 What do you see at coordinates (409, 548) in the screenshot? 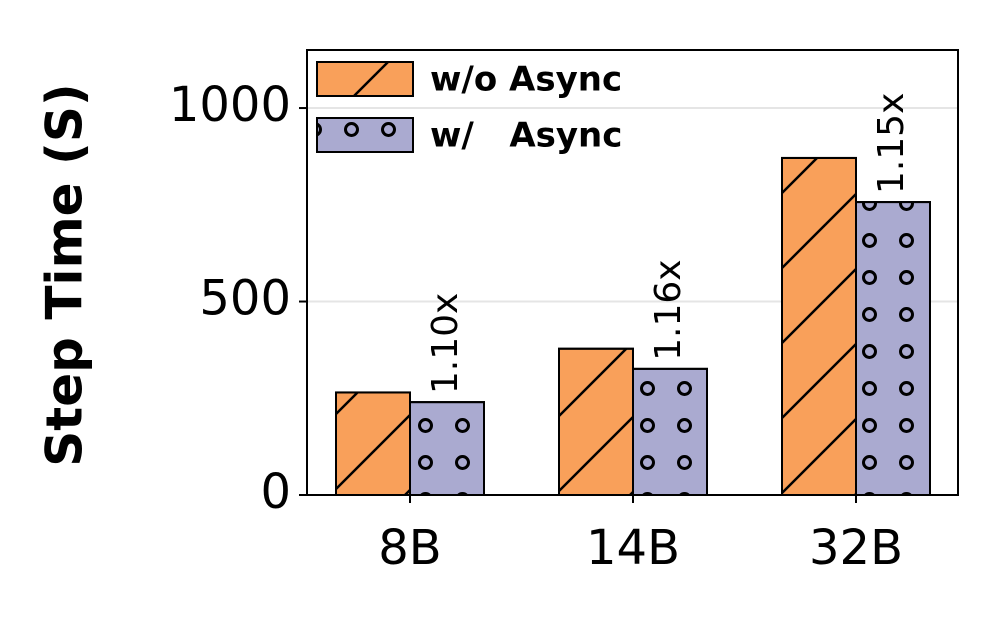
I see `x-tick-label: 8B` at bounding box center [409, 548].